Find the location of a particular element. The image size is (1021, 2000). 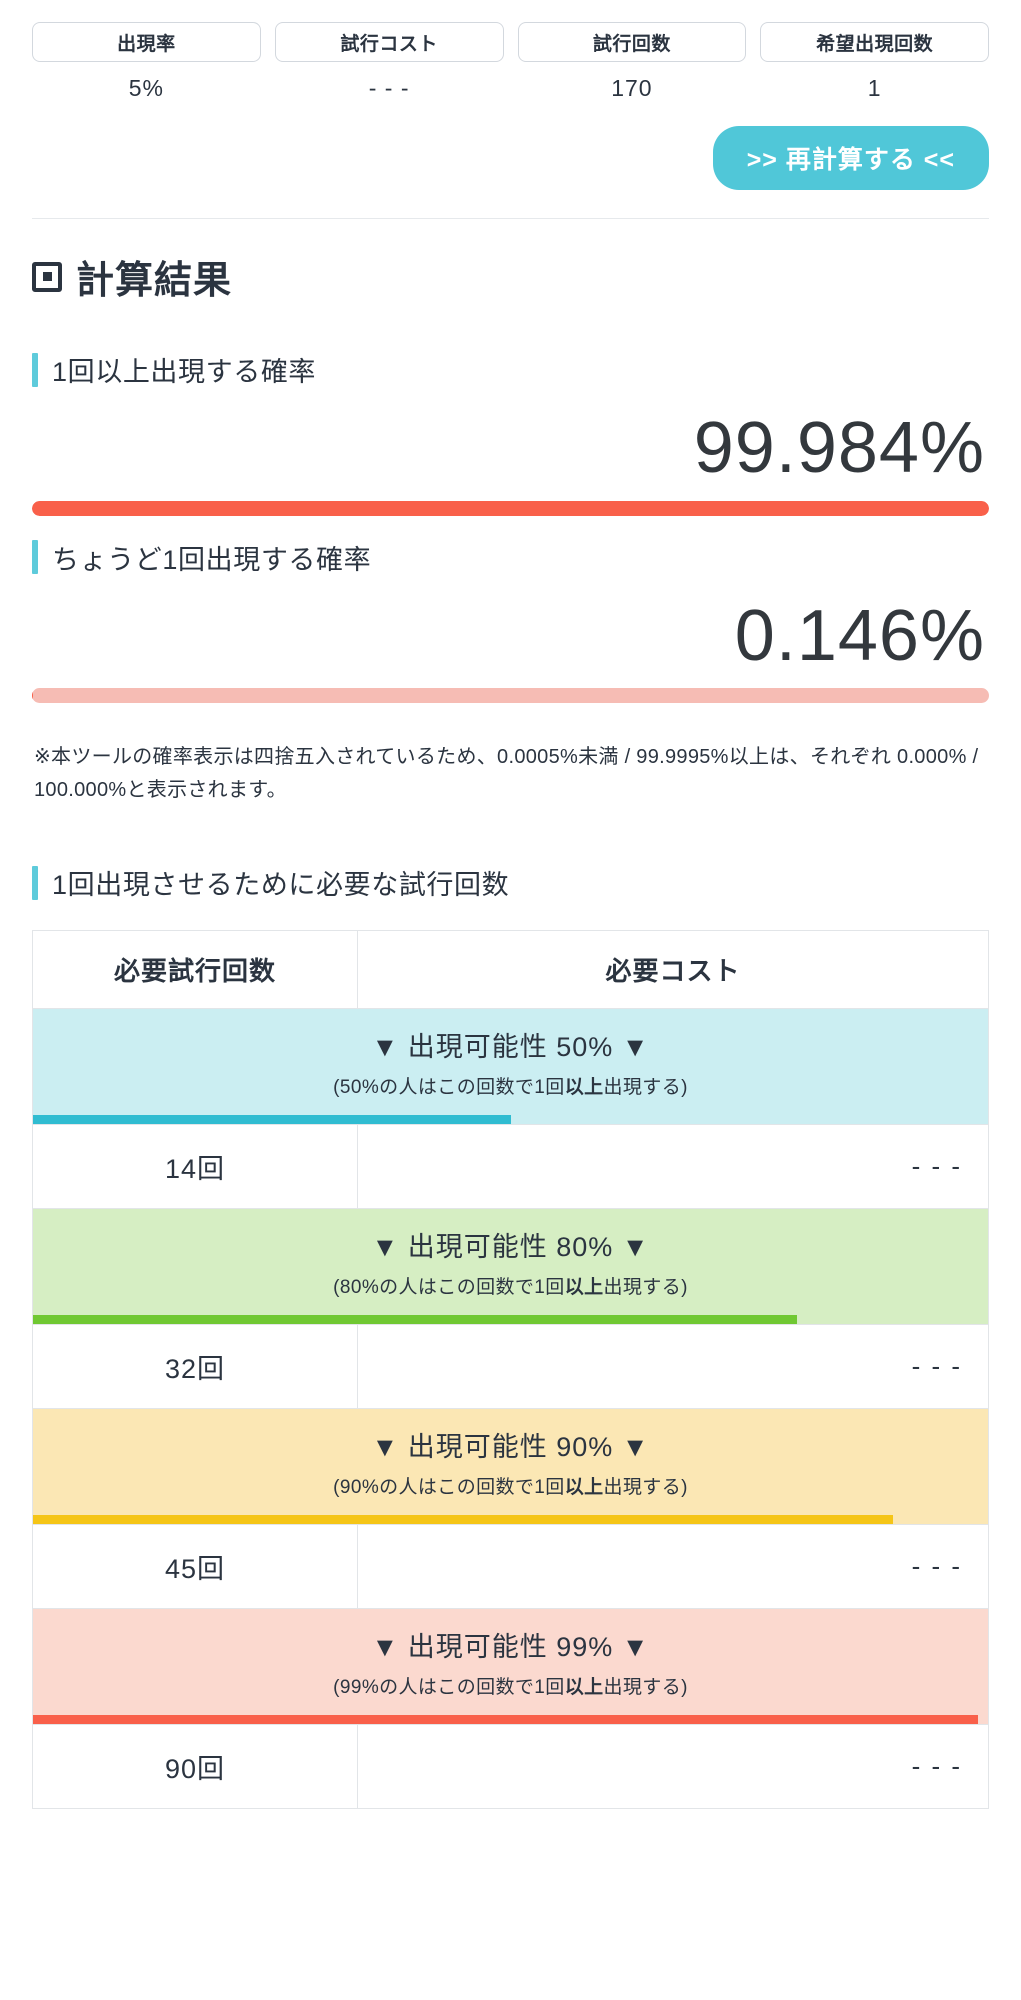

group-banner-cell: ▼ 出現可能性 90% ▼ (90%の人はこの回数で1回以上出現する) is located at coordinates (510, 1467).